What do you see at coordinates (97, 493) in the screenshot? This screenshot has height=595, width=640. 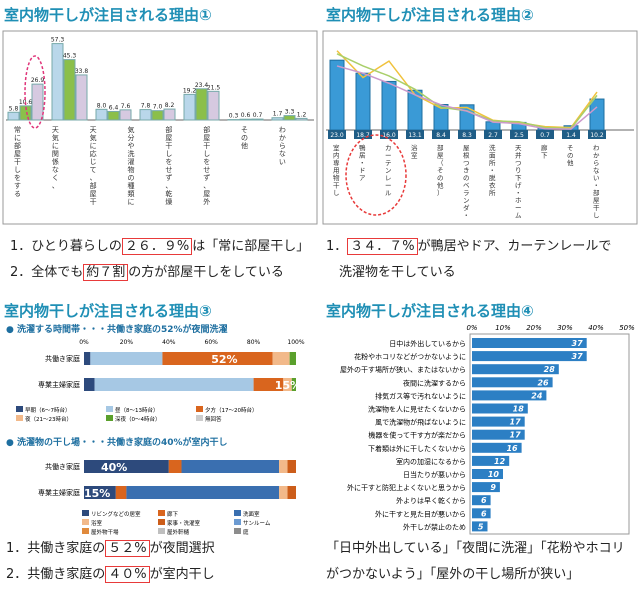 I see `callout: 15%` at bounding box center [97, 493].